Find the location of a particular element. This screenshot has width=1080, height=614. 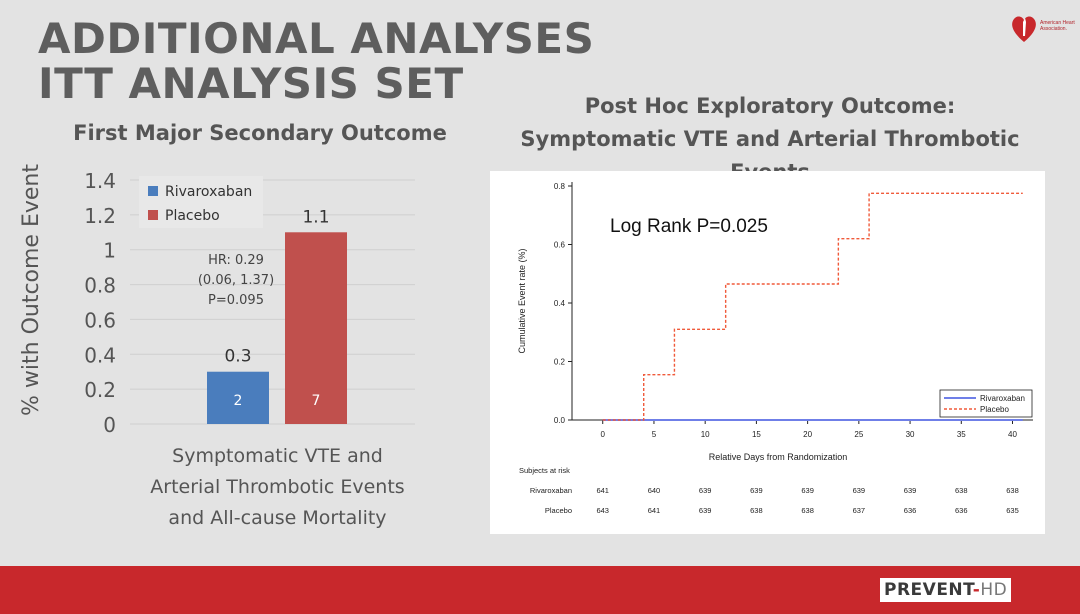

caption-line-1: Symptomatic VTE and is located at coordinates (277, 456).